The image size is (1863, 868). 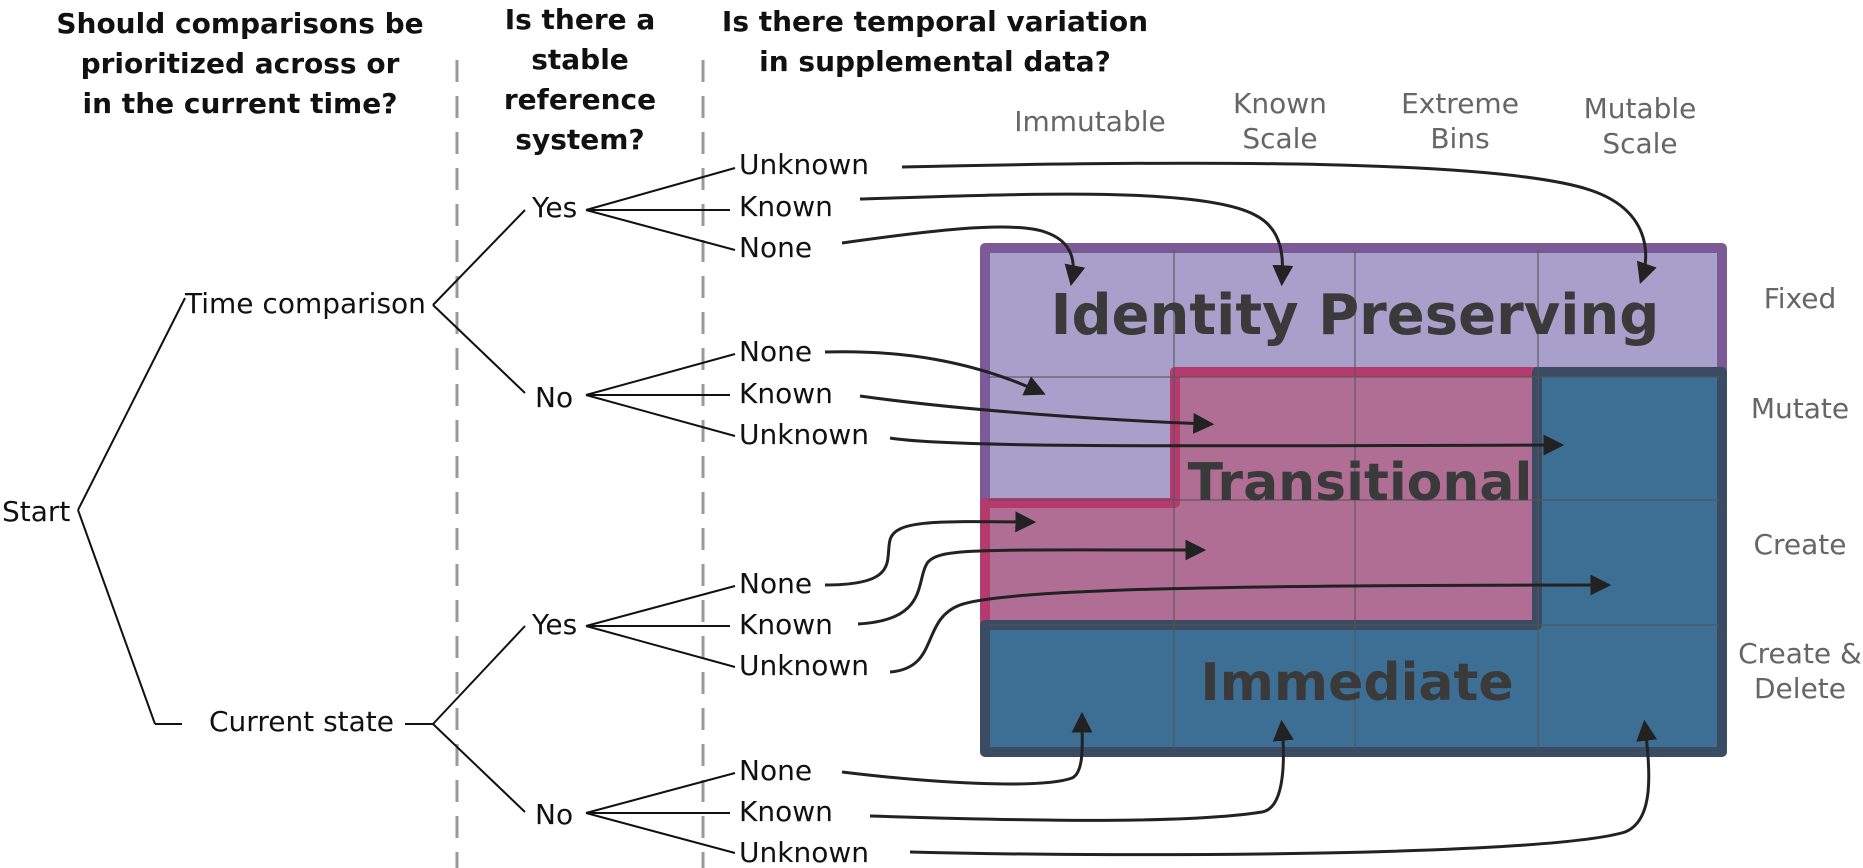 What do you see at coordinates (554, 814) in the screenshot?
I see `tree-no-2: No` at bounding box center [554, 814].